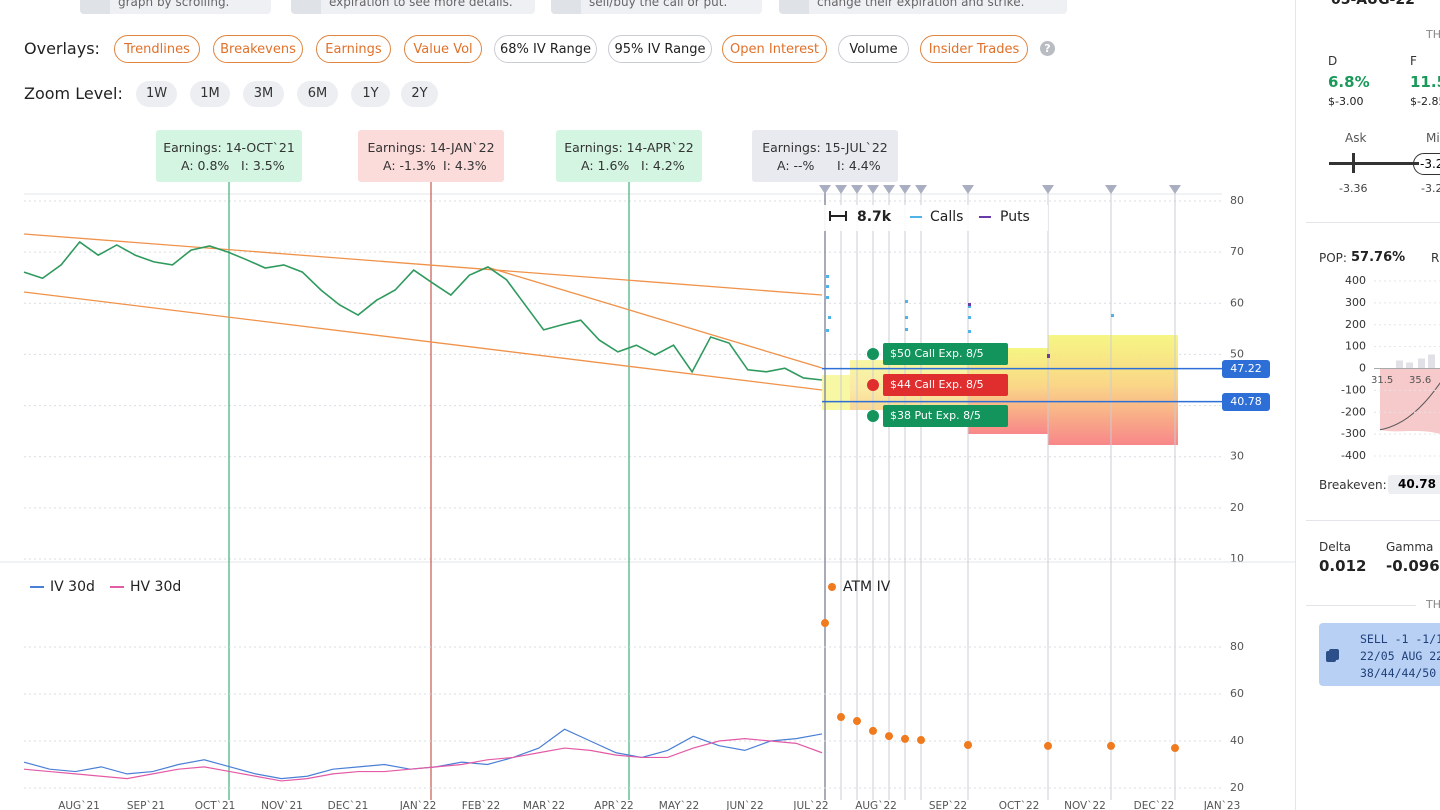 The image size is (1440, 810). What do you see at coordinates (1154, 805) in the screenshot?
I see `x-tick-label: DEC`22` at bounding box center [1154, 805].